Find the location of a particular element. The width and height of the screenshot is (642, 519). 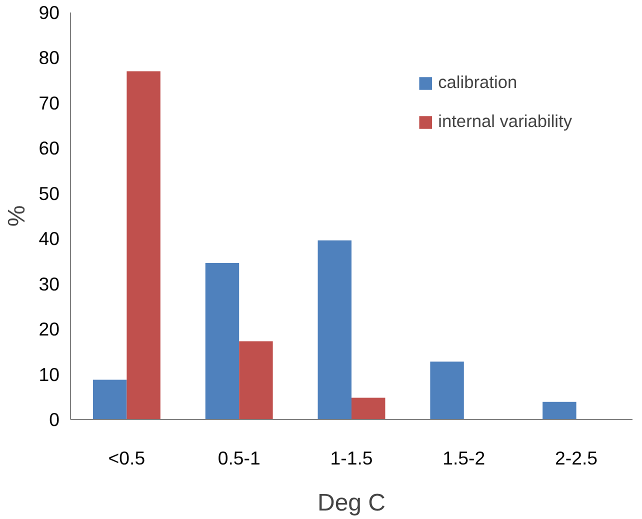

y-tick-label: 50 is located at coordinates (49, 193).